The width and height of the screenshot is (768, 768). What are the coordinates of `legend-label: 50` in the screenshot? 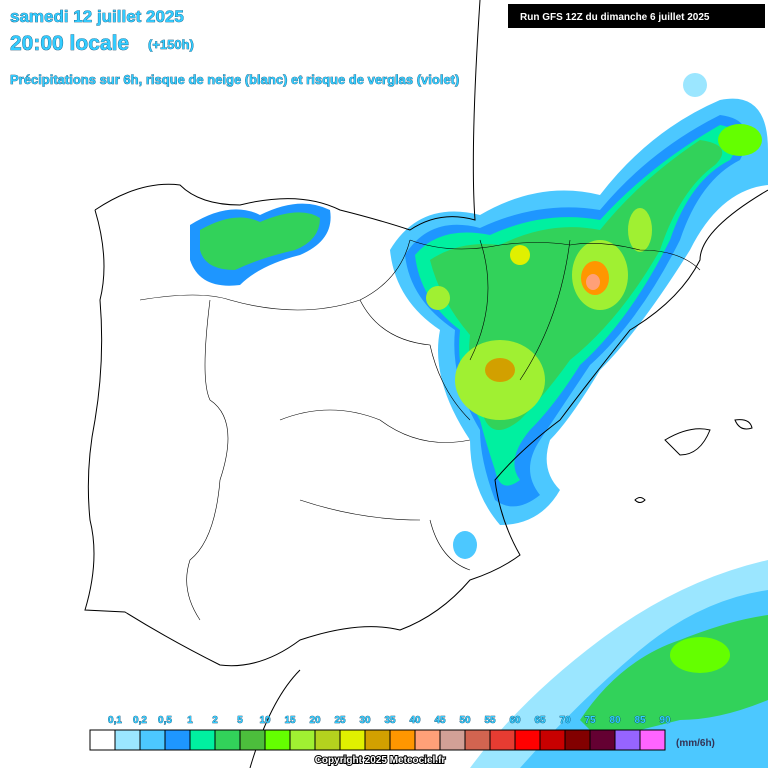 It's located at (465, 720).